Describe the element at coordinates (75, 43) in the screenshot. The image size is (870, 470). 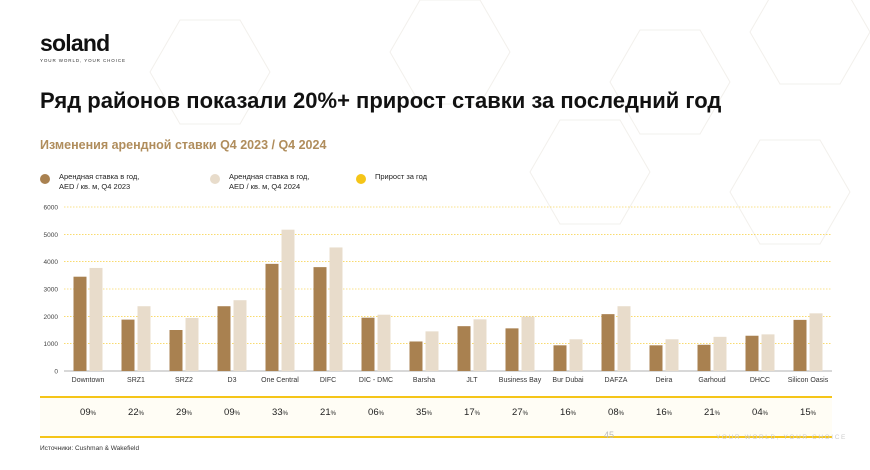
I see `brand-name: soland` at that location.